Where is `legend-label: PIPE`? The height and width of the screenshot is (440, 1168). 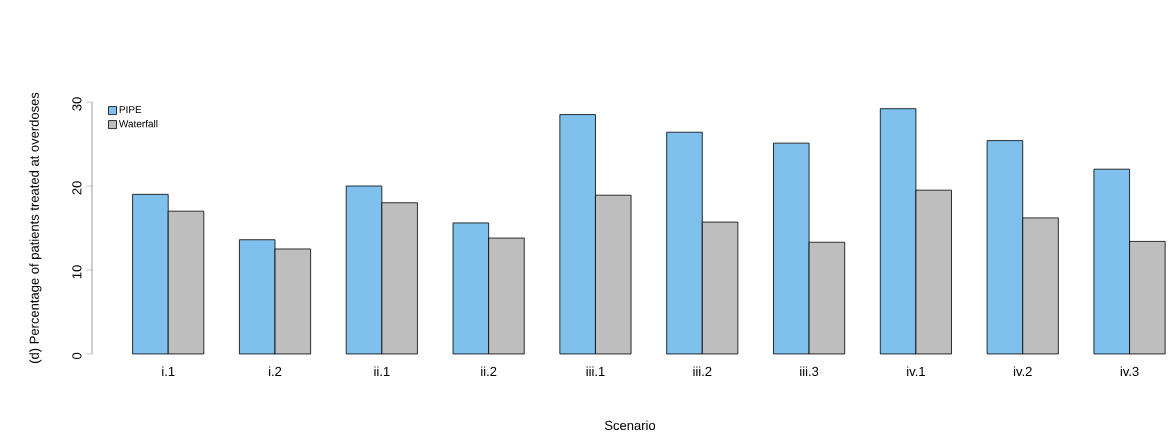 legend-label: PIPE is located at coordinates (130, 110).